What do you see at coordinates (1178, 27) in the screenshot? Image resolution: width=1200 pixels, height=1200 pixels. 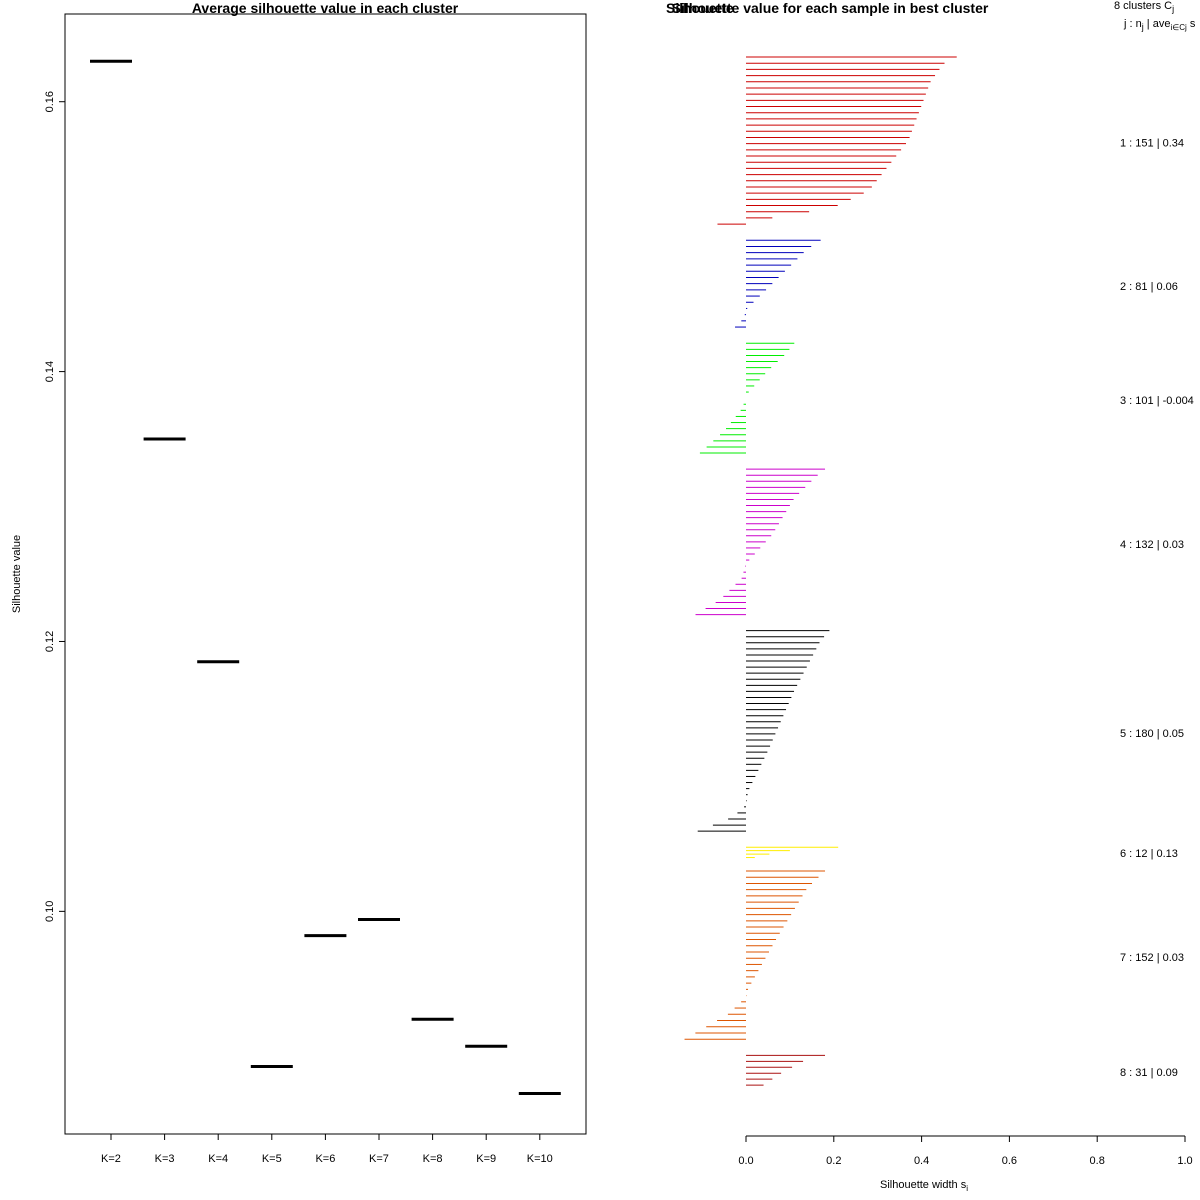 I see `header-sub: i∈Cj` at bounding box center [1178, 27].